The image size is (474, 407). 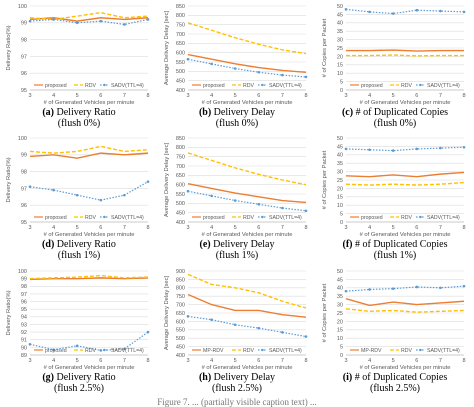 What do you see at coordinates (22, 7) in the screenshot?
I see `y-tick-label: 100` at bounding box center [22, 7].